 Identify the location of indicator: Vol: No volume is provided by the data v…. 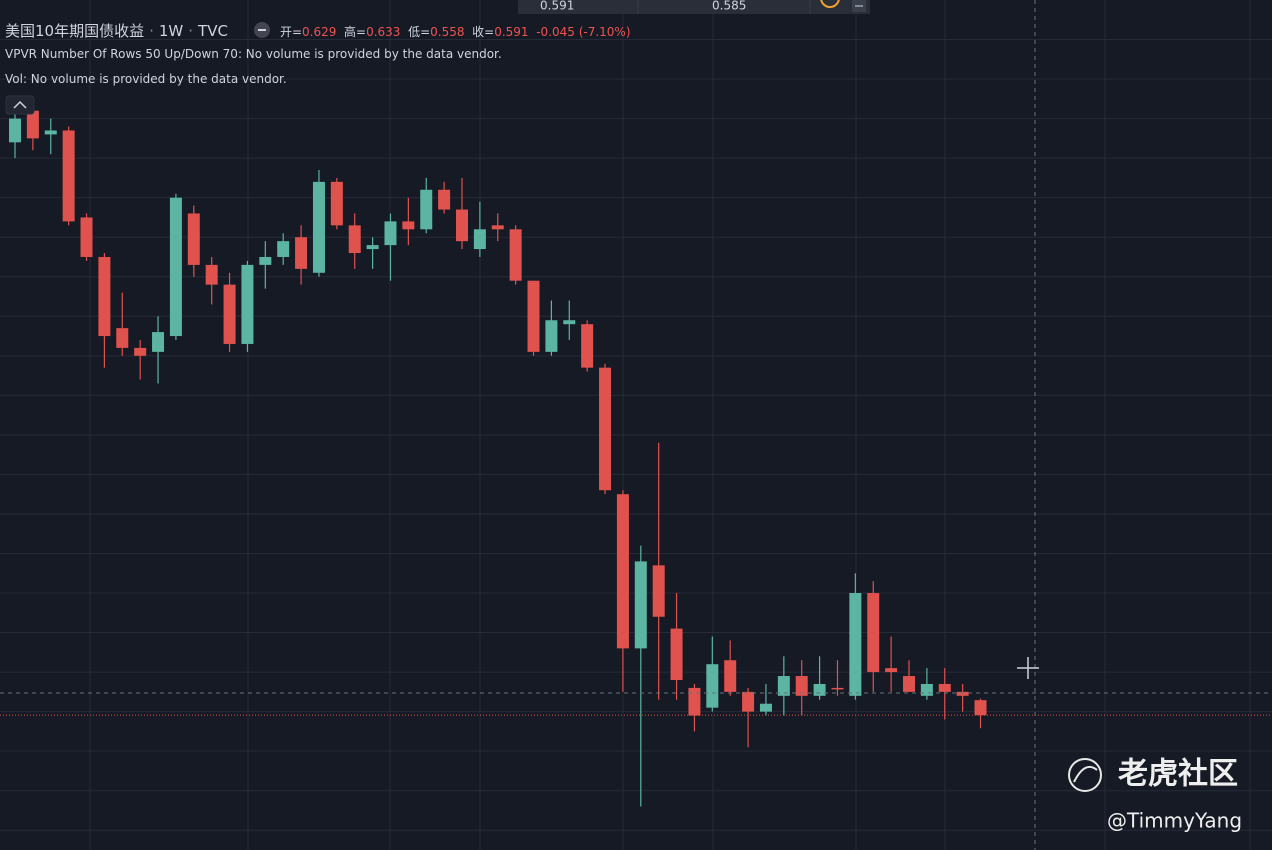
(146, 79).